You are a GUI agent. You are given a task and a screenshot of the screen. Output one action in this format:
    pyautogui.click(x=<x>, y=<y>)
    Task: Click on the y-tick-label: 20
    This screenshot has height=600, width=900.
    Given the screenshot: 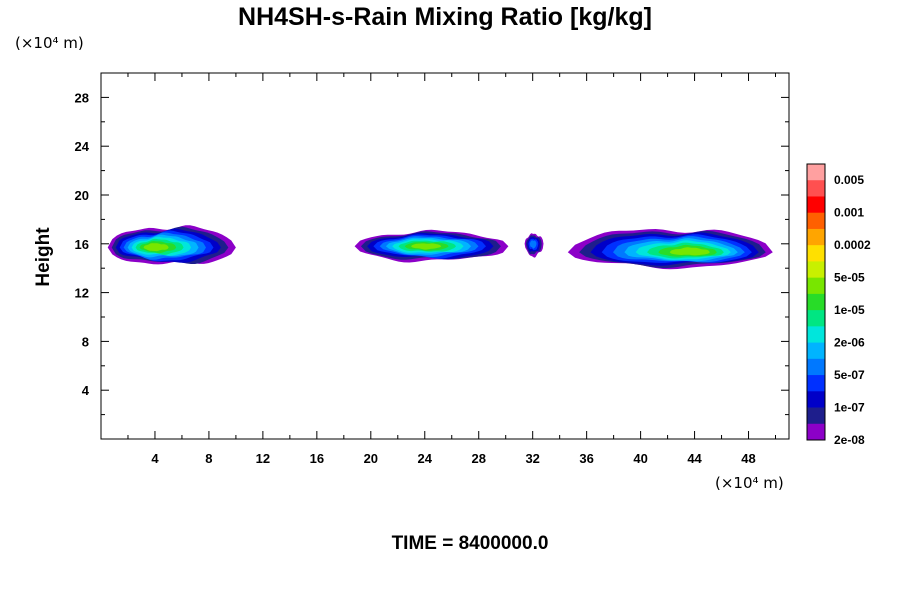 What is the action you would take?
    pyautogui.click(x=82, y=195)
    